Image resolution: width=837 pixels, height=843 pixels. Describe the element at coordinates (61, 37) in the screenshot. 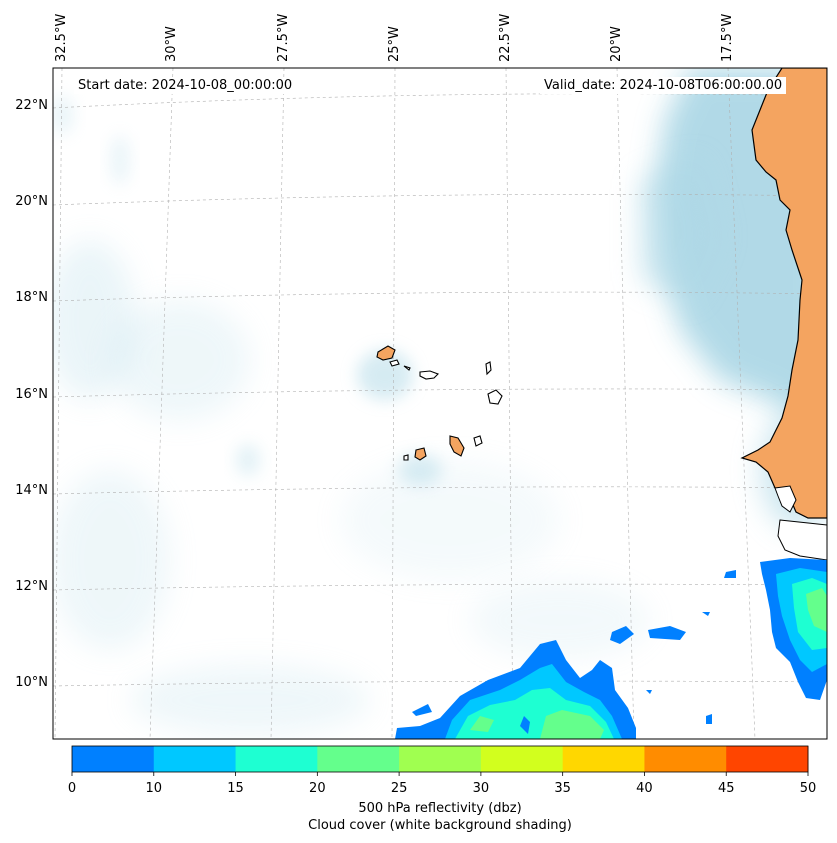

I see `lon-label-32.5w: 32.5°W` at that location.